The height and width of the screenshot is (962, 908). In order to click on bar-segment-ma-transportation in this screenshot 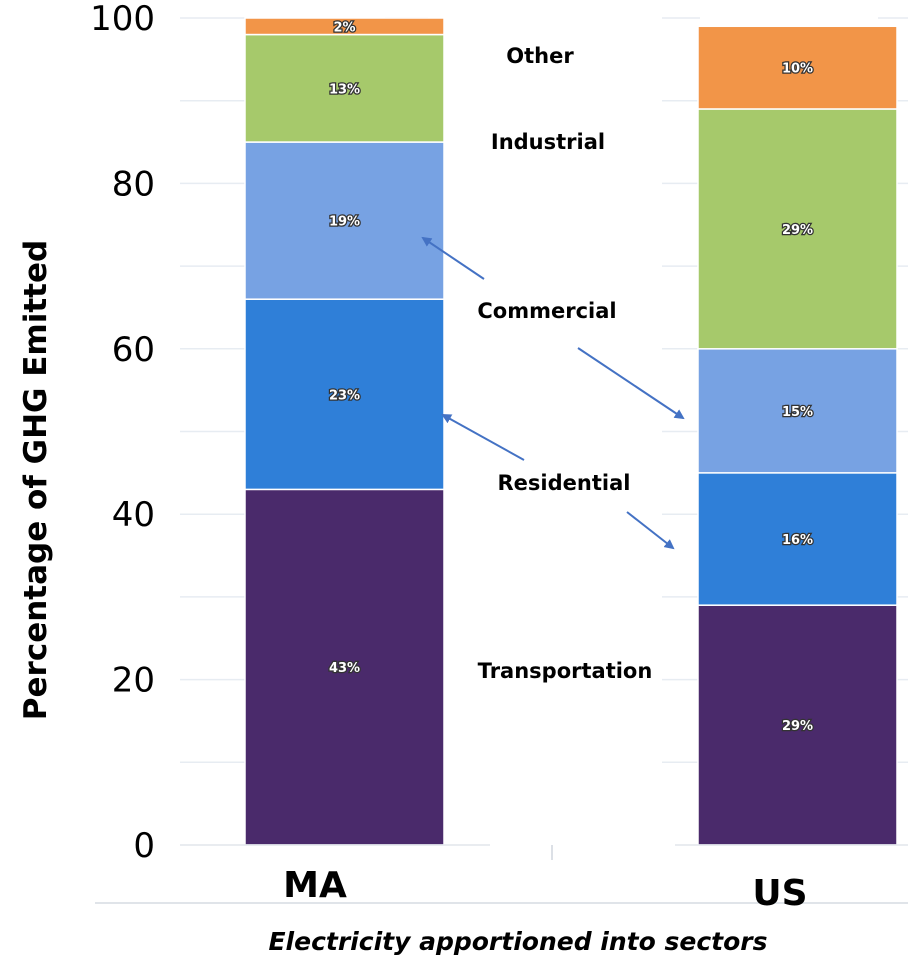, I will do `click(344, 667)`.